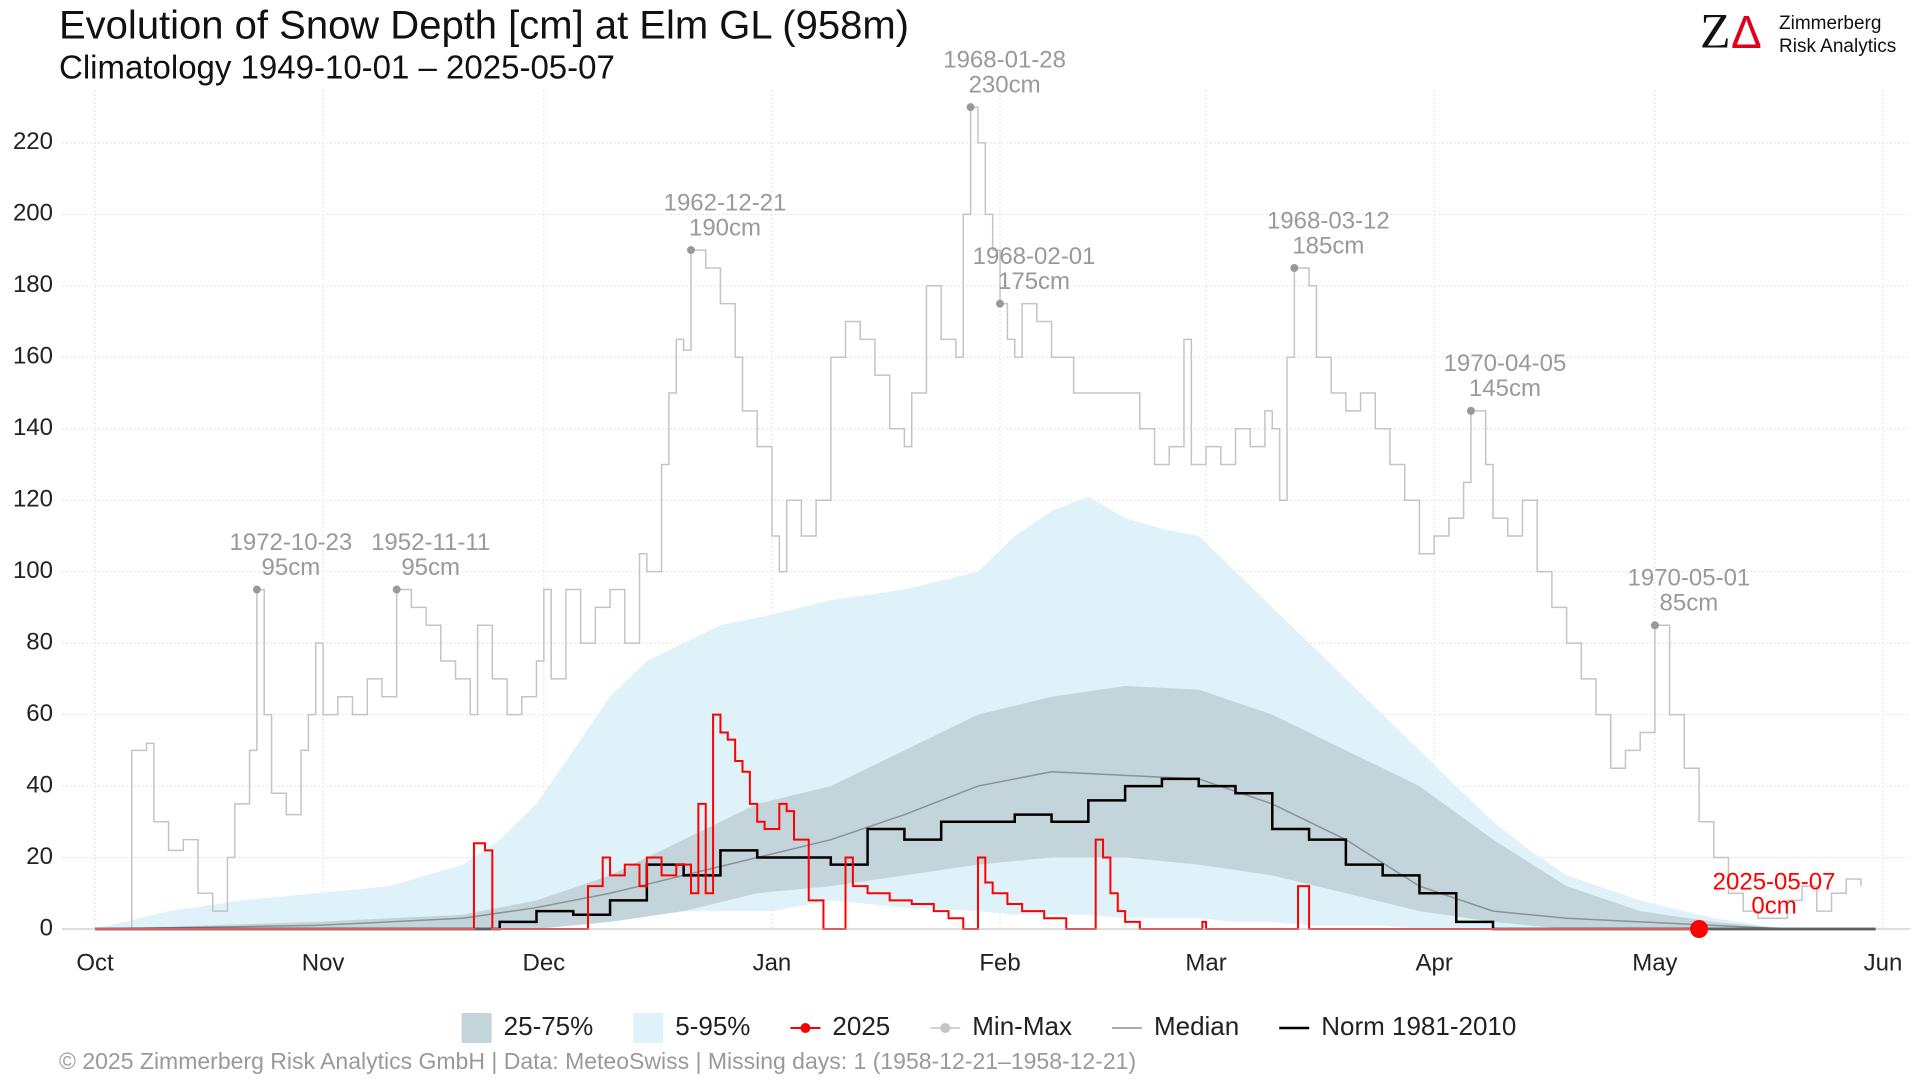 The image size is (1920, 1080). What do you see at coordinates (39, 713) in the screenshot?
I see `y-tick-label: 60` at bounding box center [39, 713].